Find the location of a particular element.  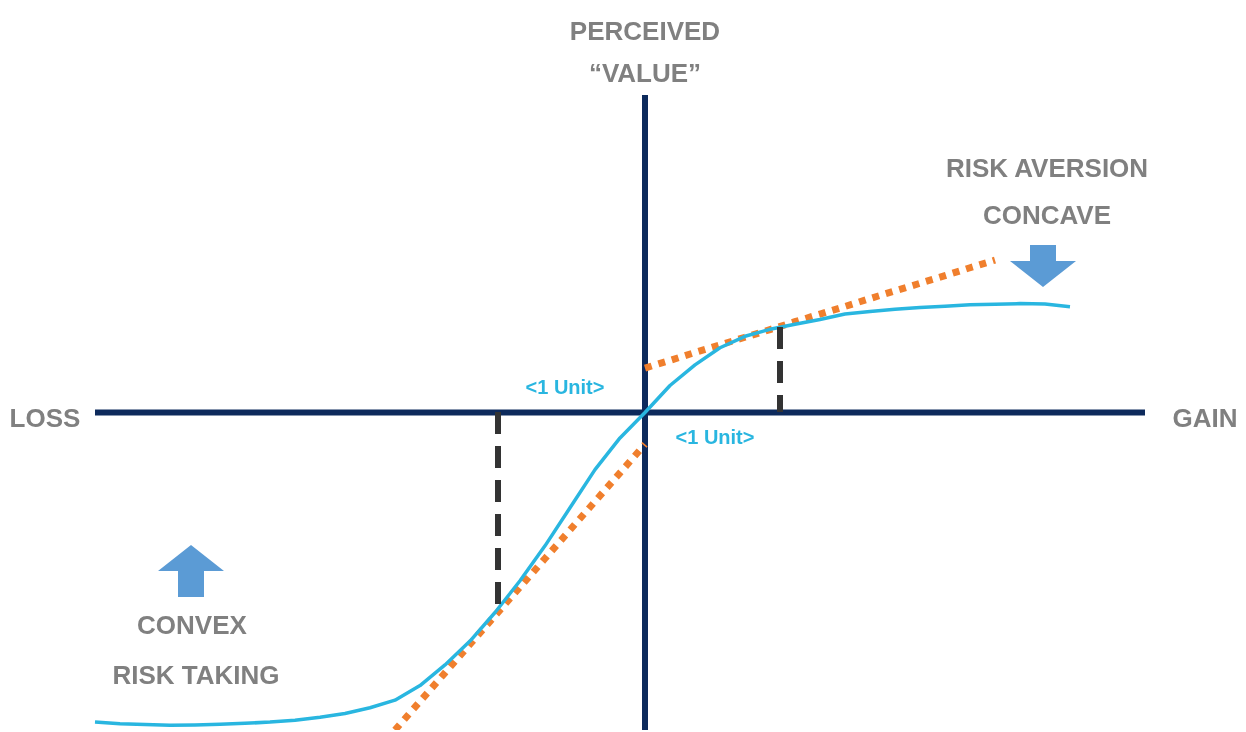

text: CONCAVE is located at coordinates (1047, 215).